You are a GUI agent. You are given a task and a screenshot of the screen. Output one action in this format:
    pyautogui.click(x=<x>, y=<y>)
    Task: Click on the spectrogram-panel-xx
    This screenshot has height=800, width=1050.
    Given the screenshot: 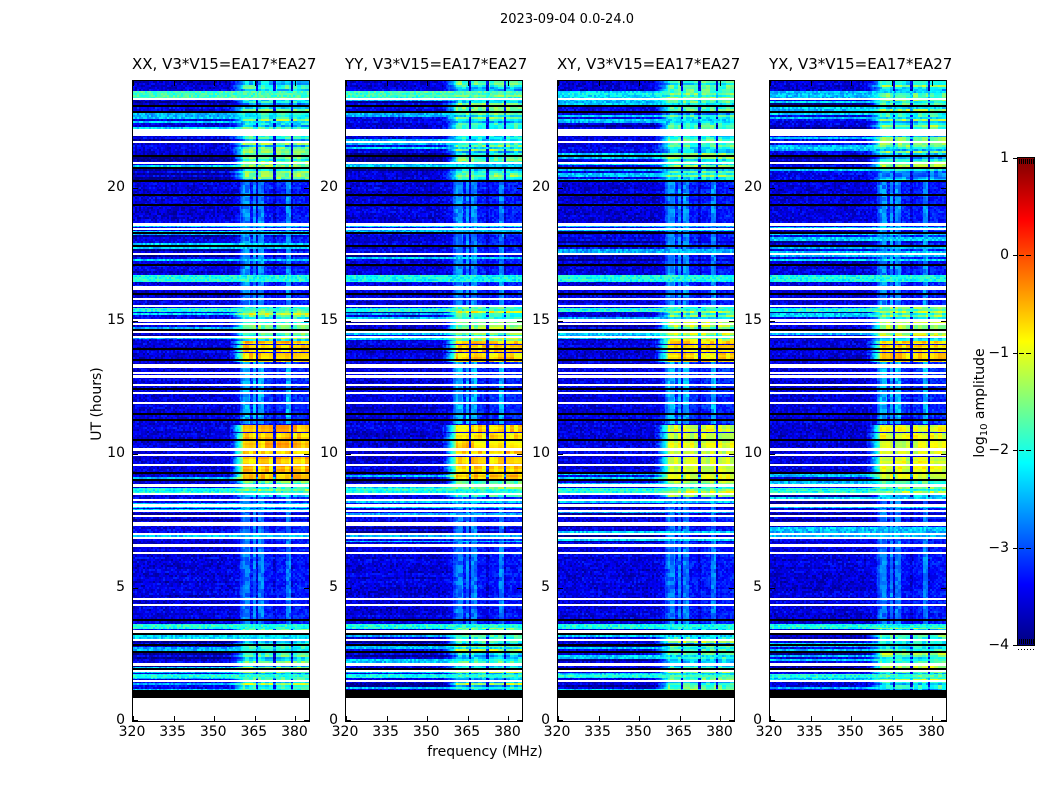 What is the action you would take?
    pyautogui.click(x=221, y=401)
    